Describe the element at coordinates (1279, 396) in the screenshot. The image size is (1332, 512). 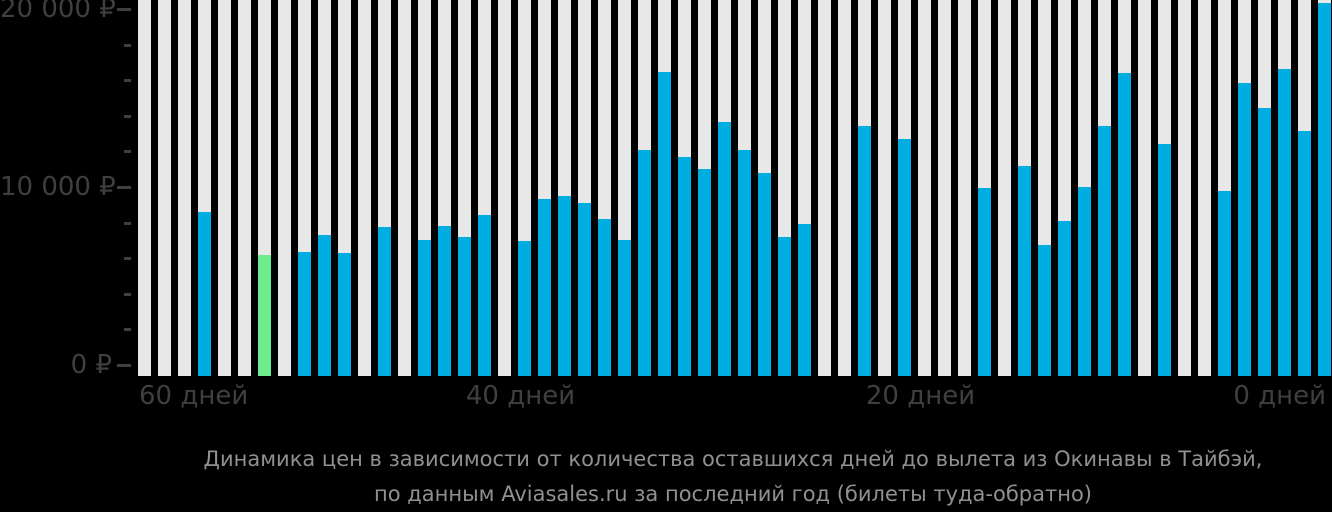
I see `x-tick-label-0-days: 0 дней` at that location.